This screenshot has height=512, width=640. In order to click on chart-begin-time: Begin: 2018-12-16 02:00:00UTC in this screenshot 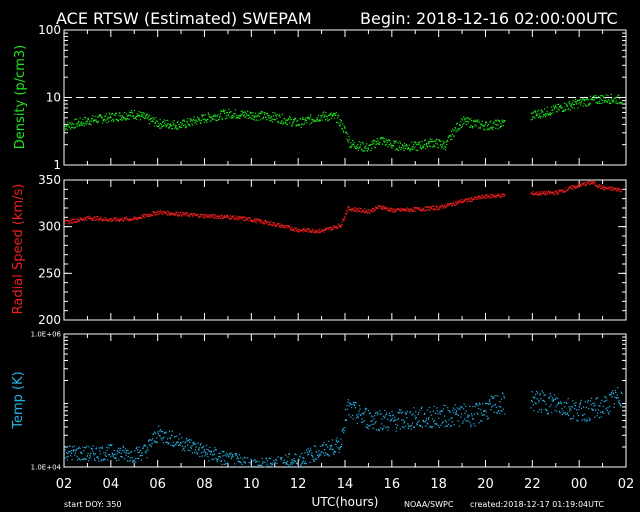, I will do `click(489, 18)`.